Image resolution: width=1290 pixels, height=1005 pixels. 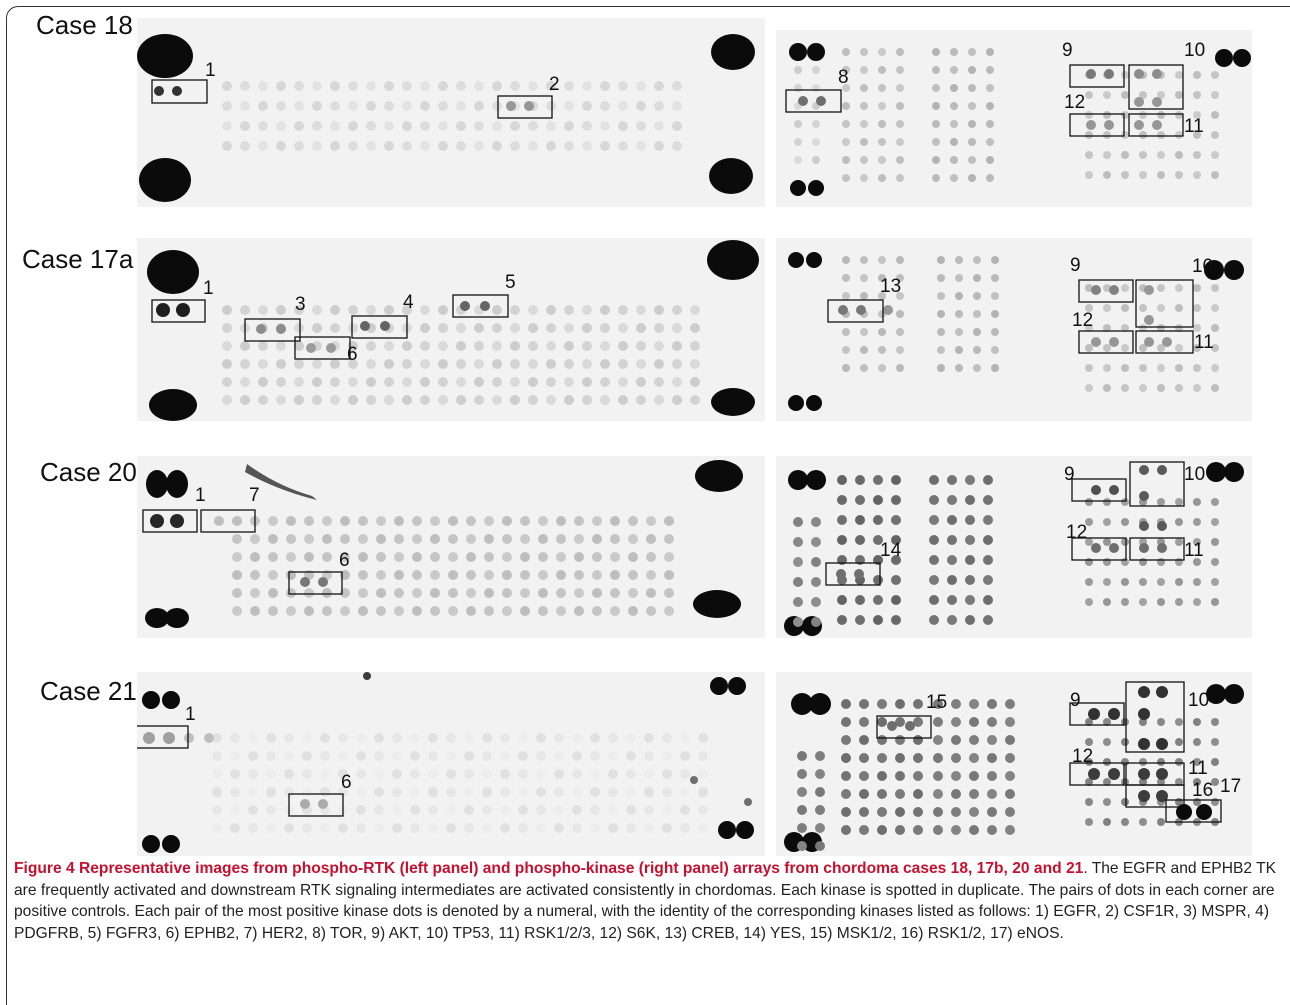 What do you see at coordinates (1202, 790) in the screenshot?
I see `kinase-number-label: 16` at bounding box center [1202, 790].